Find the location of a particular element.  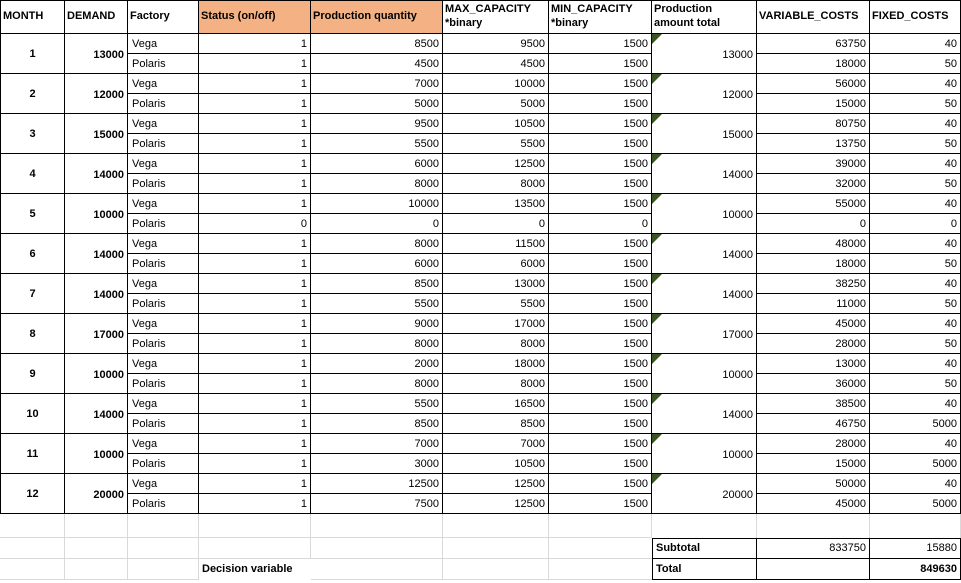

variable-costs-cell: 56000 is located at coordinates (813, 84).